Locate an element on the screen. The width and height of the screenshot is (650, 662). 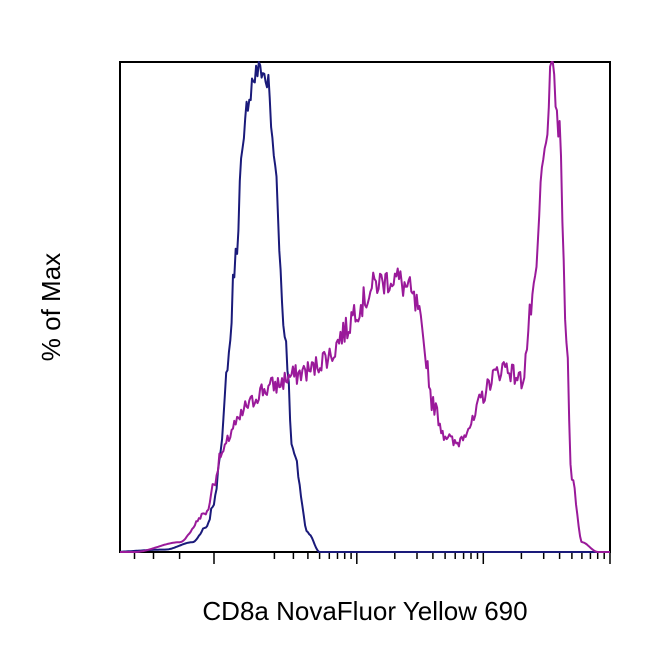
x-axis-label: CD8a NovaFluor Yellow 690 is located at coordinates (364, 611).